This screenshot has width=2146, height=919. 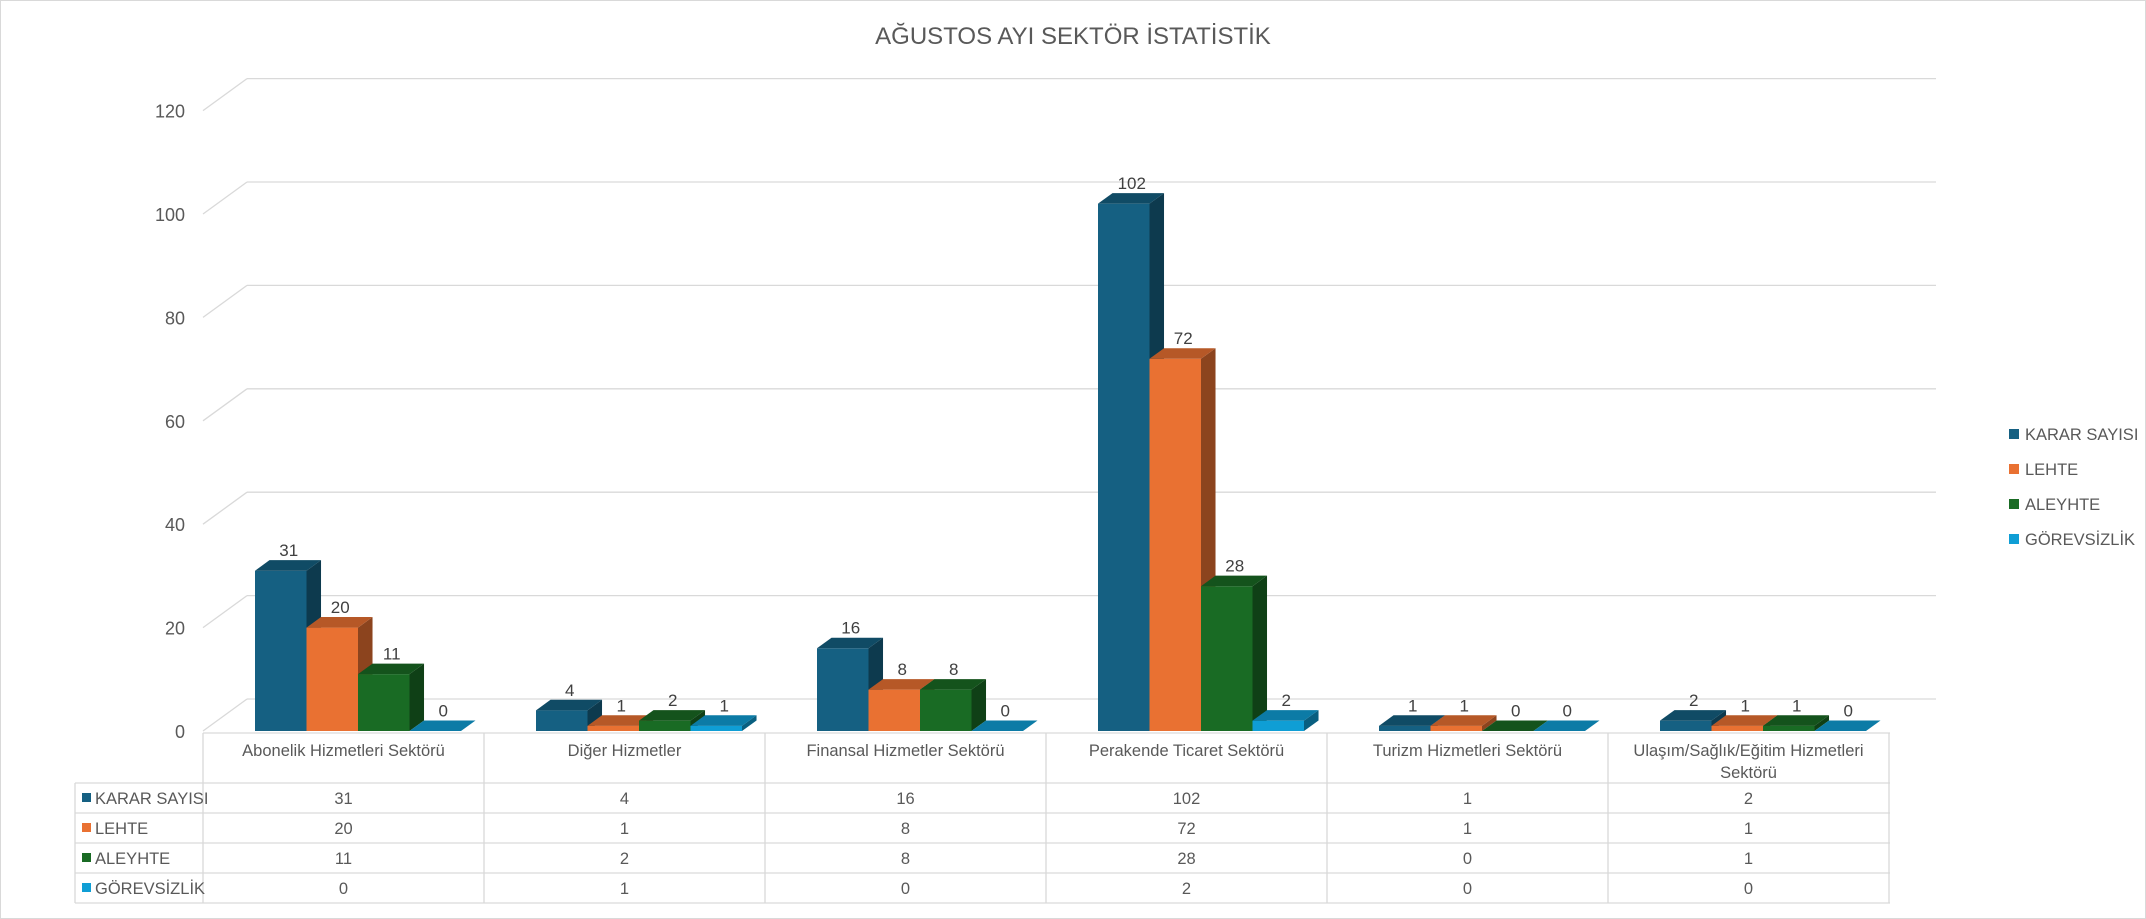 I want to click on table-series-name: ALEYHTE, so click(x=132, y=859).